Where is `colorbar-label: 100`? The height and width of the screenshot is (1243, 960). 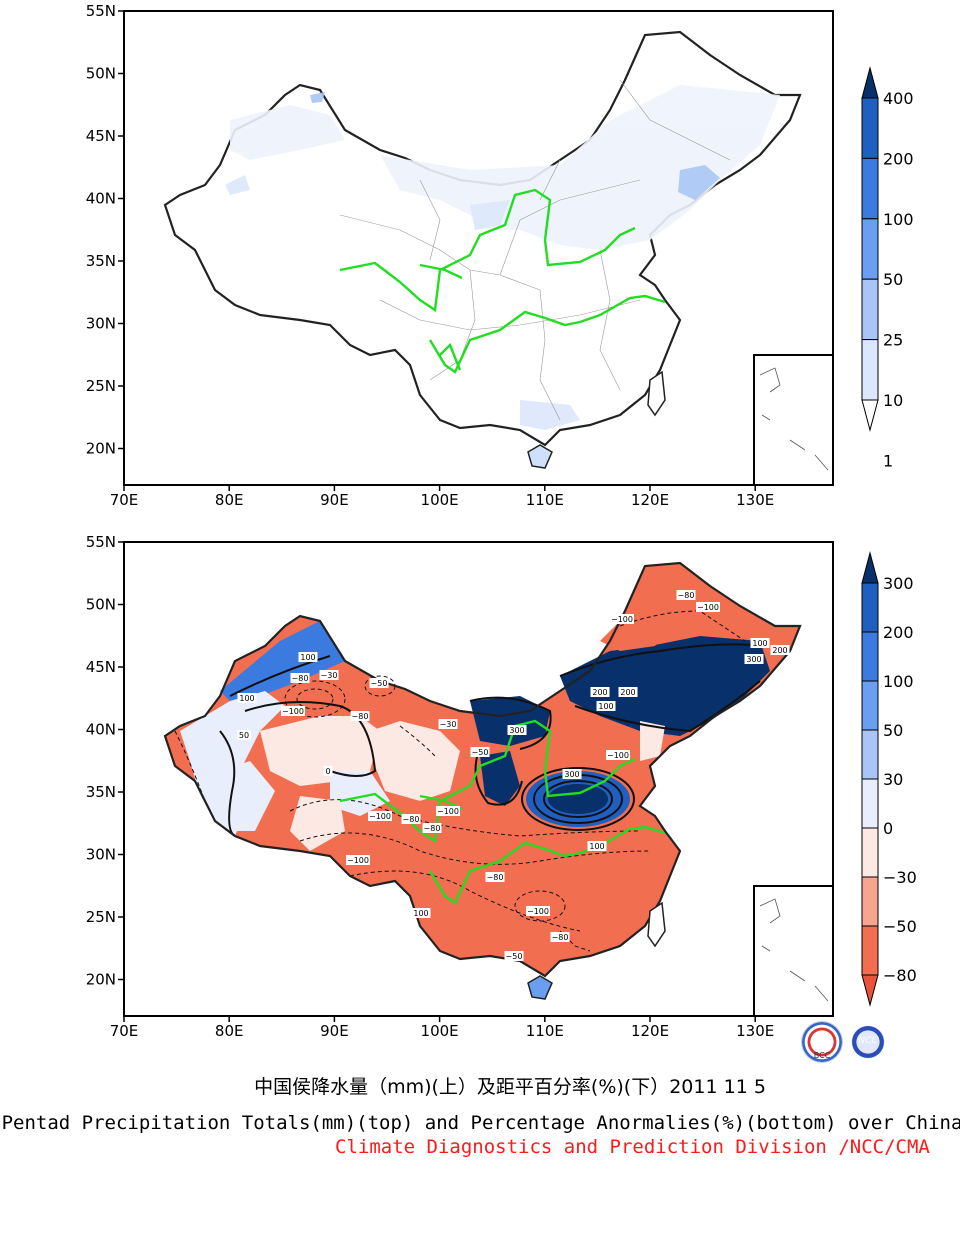 colorbar-label: 100 is located at coordinates (898, 219).